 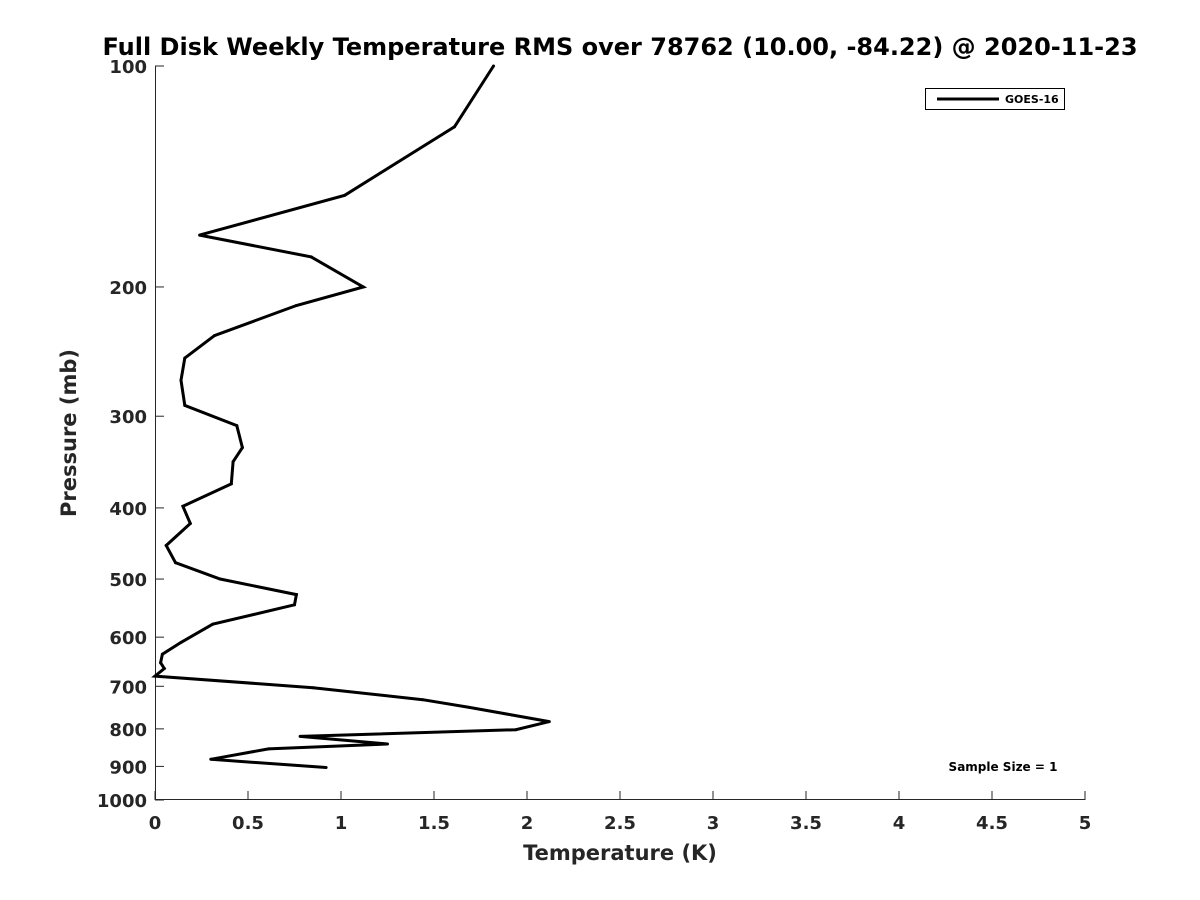 I want to click on y-tick-label: 800, so click(x=128, y=730).